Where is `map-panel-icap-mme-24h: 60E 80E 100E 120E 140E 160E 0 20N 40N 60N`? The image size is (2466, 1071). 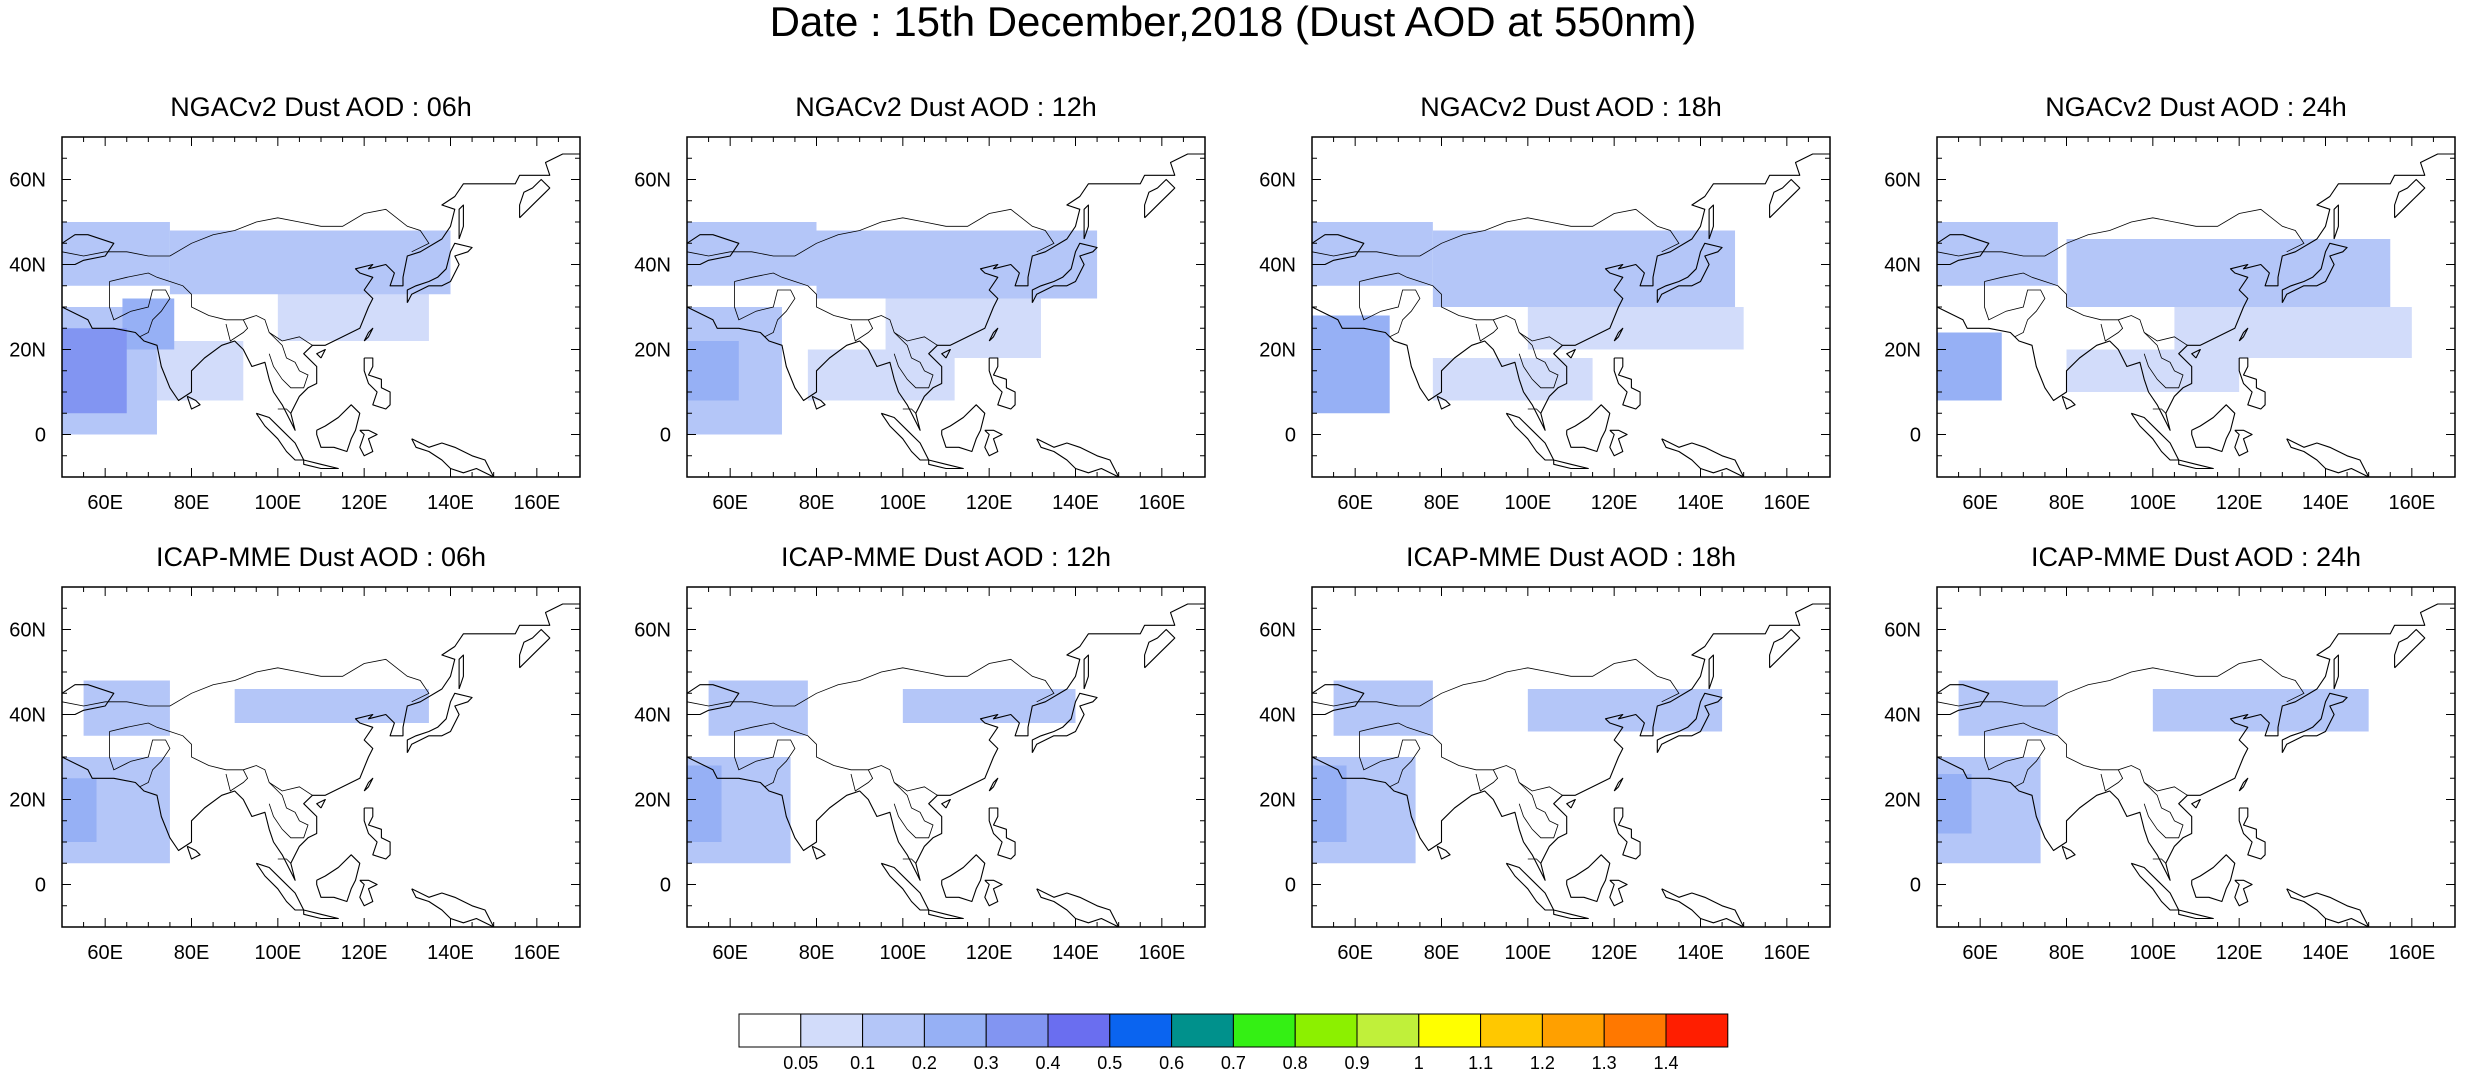 map-panel-icap-mme-24h: 60E 80E 100E 120E 140E 160E 0 20N 40N 60N is located at coordinates (2170, 775).